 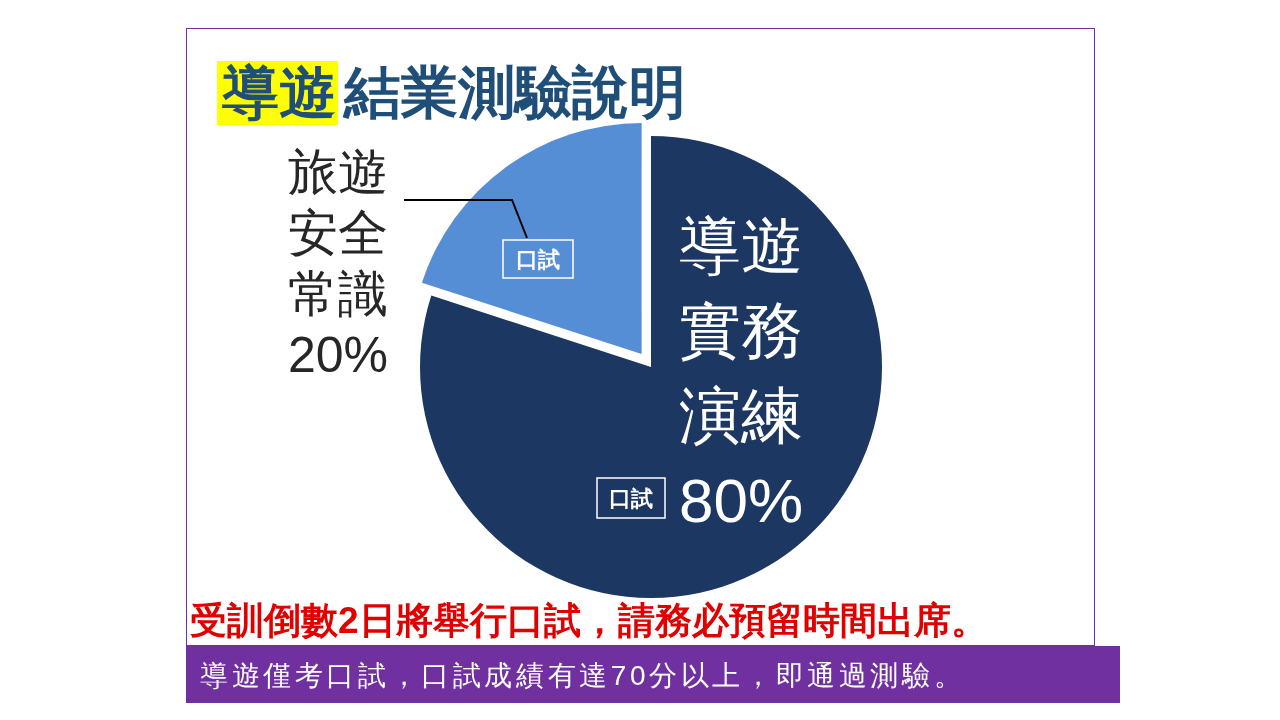 I want to click on slice-label: 旅遊安全常識, so click(x=338, y=233).